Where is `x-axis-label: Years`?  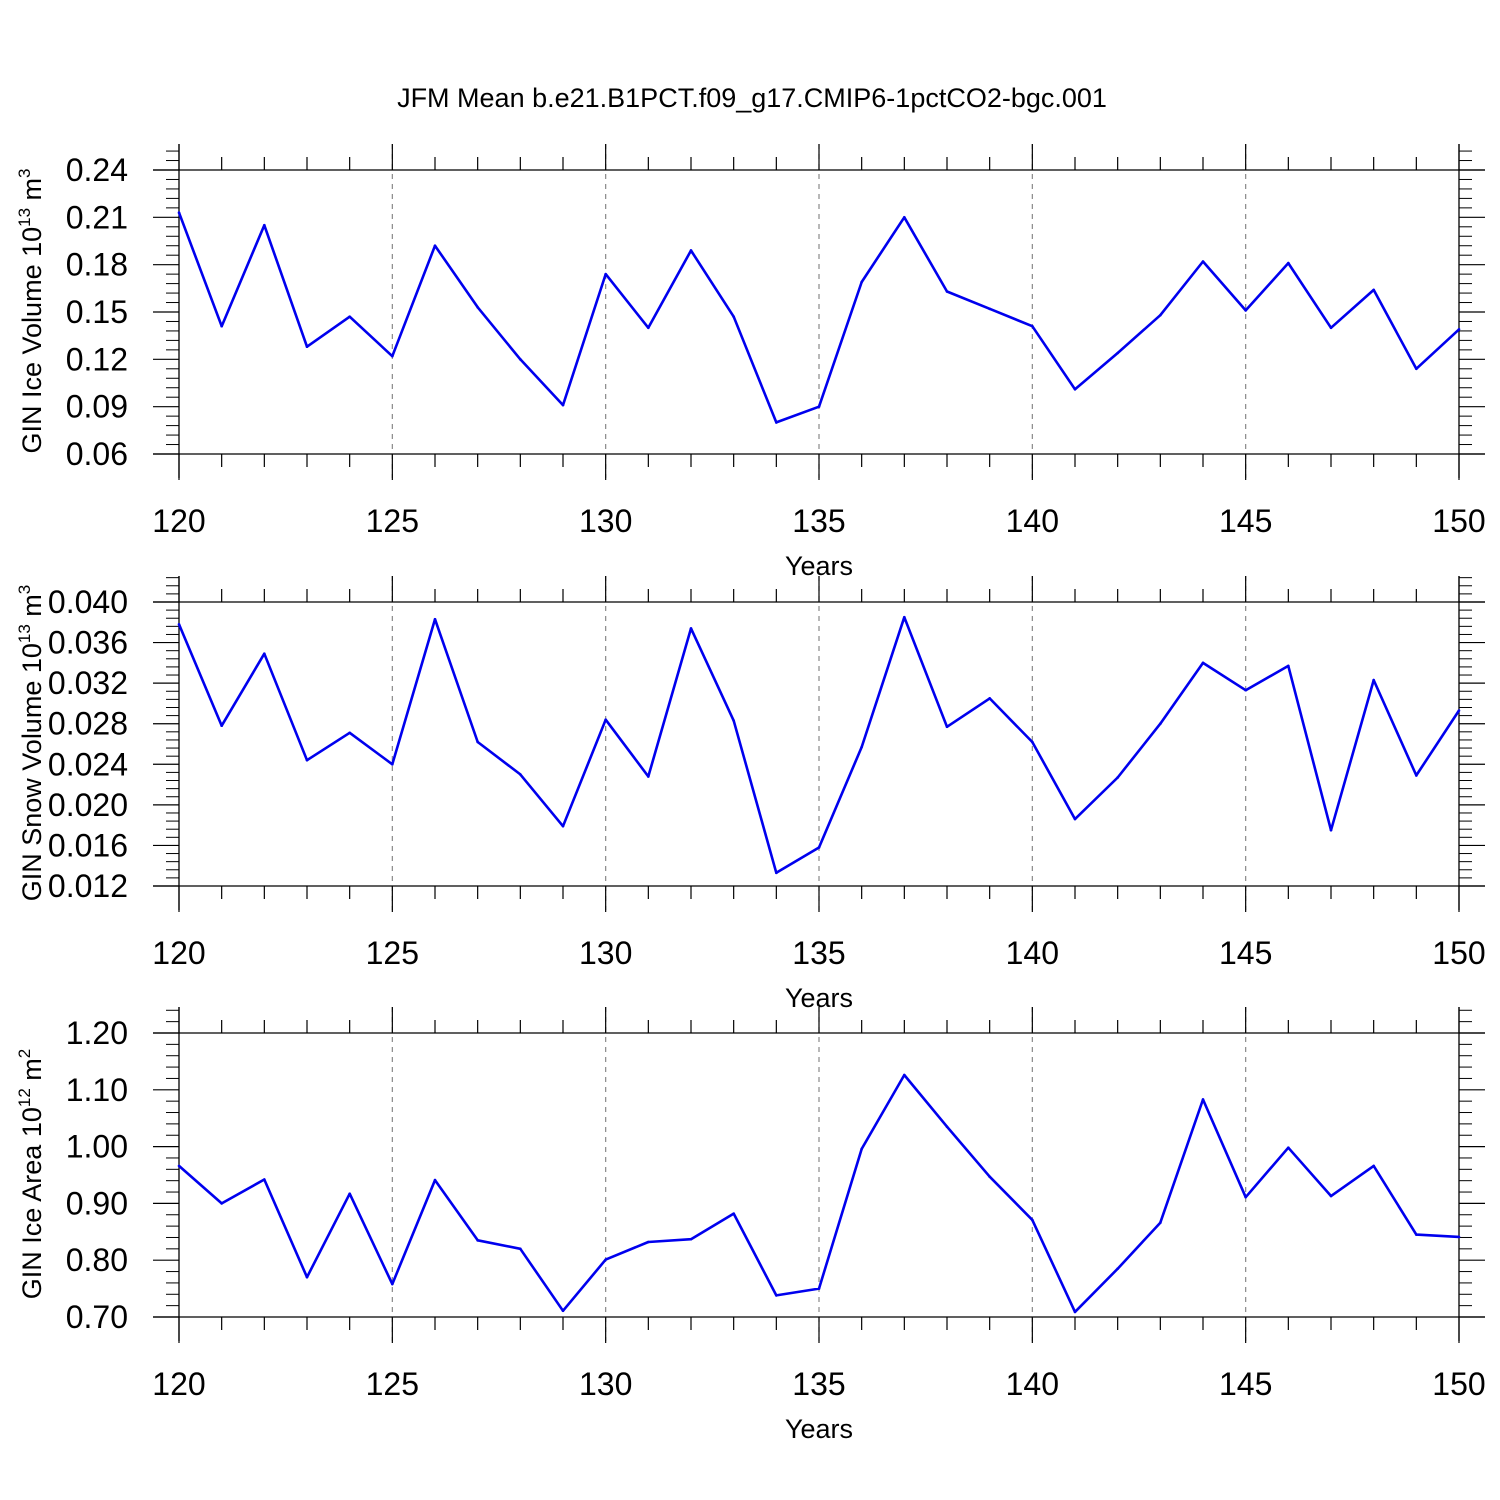 x-axis-label: Years is located at coordinates (819, 1429).